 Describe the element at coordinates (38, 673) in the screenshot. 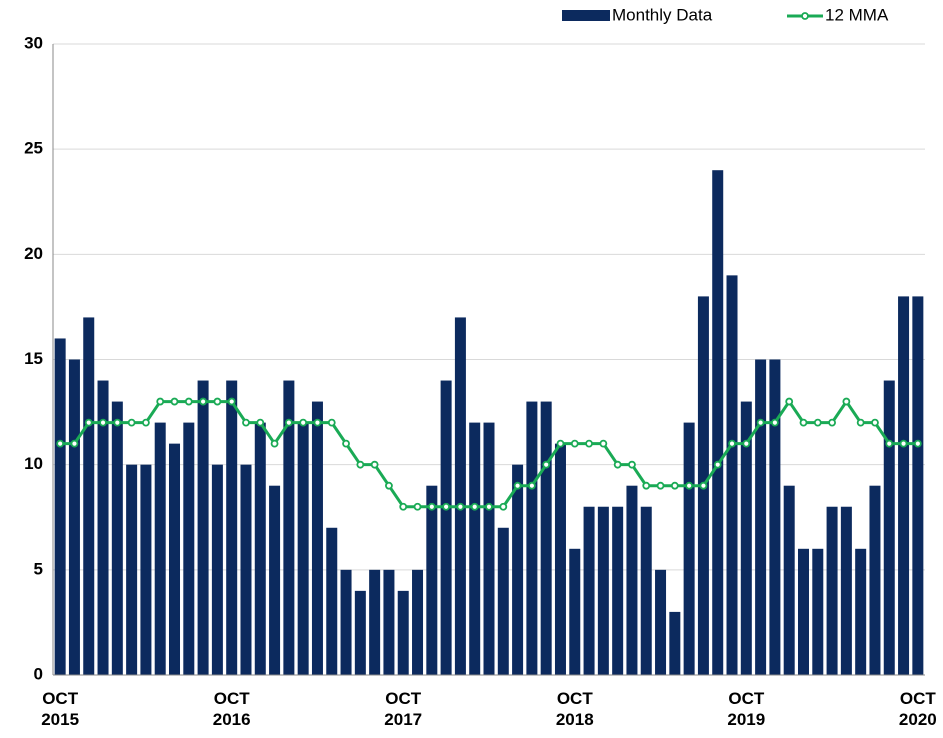

I see `y-tick-label: 0` at that location.